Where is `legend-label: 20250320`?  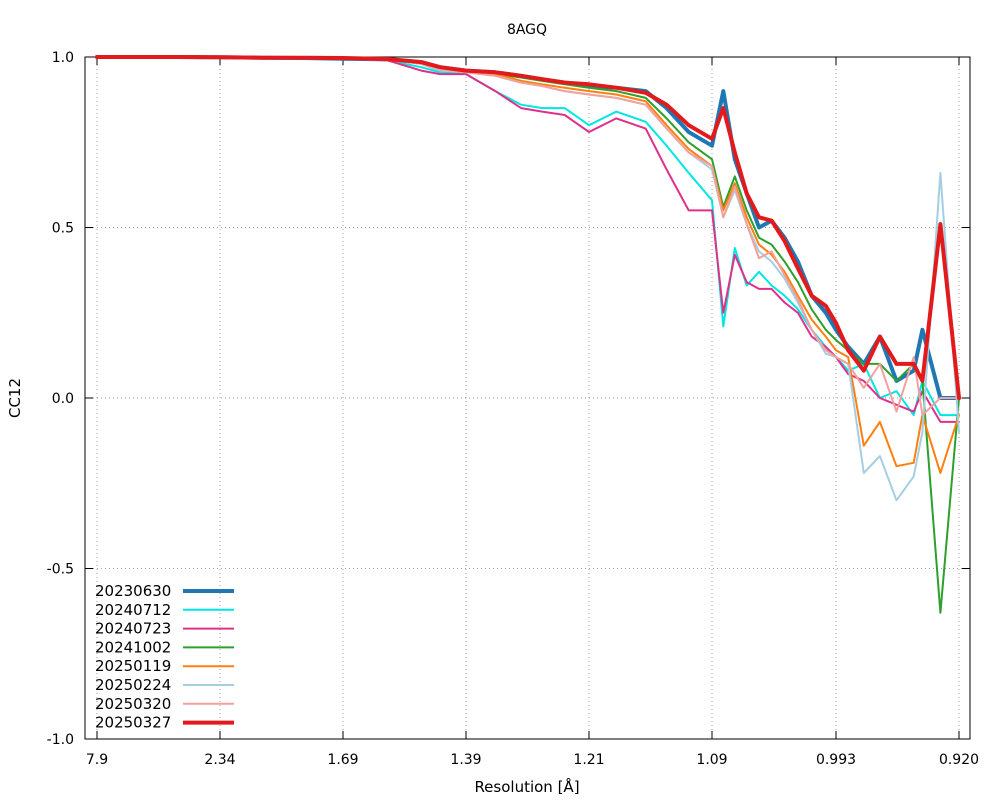
legend-label: 20250320 is located at coordinates (133, 704).